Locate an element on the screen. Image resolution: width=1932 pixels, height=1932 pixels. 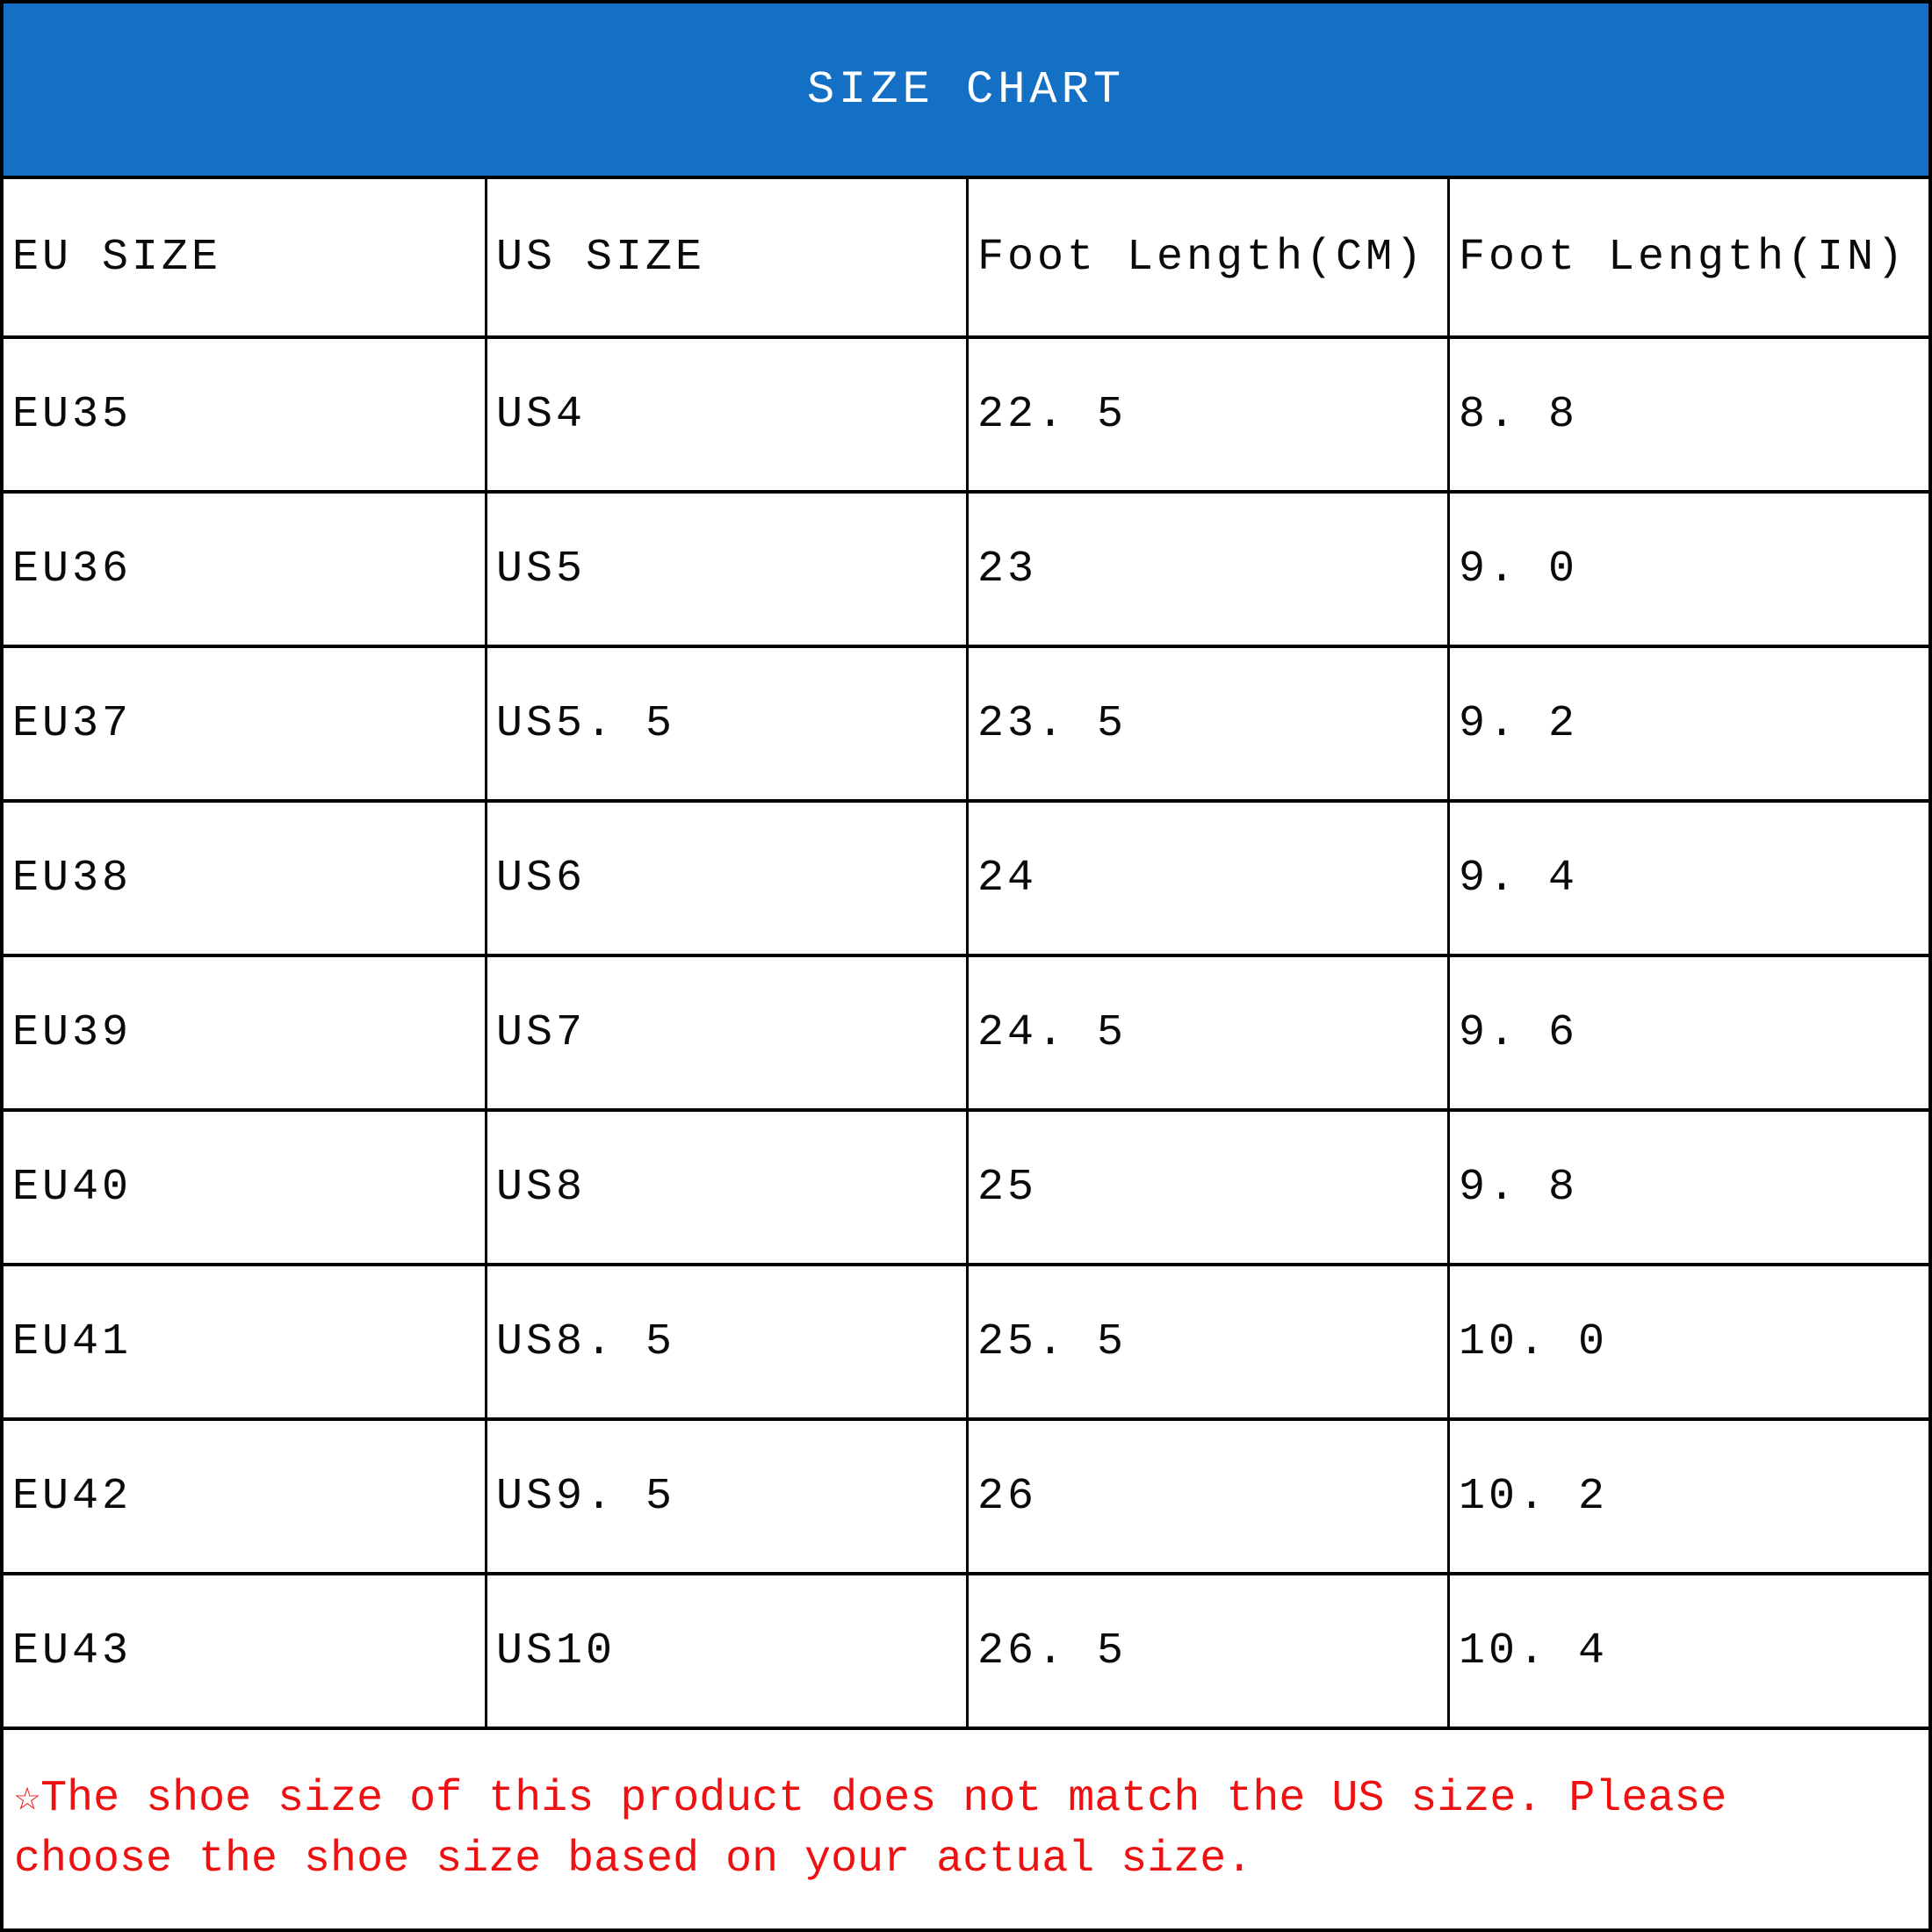
table-cell: US5 is located at coordinates (725, 569).